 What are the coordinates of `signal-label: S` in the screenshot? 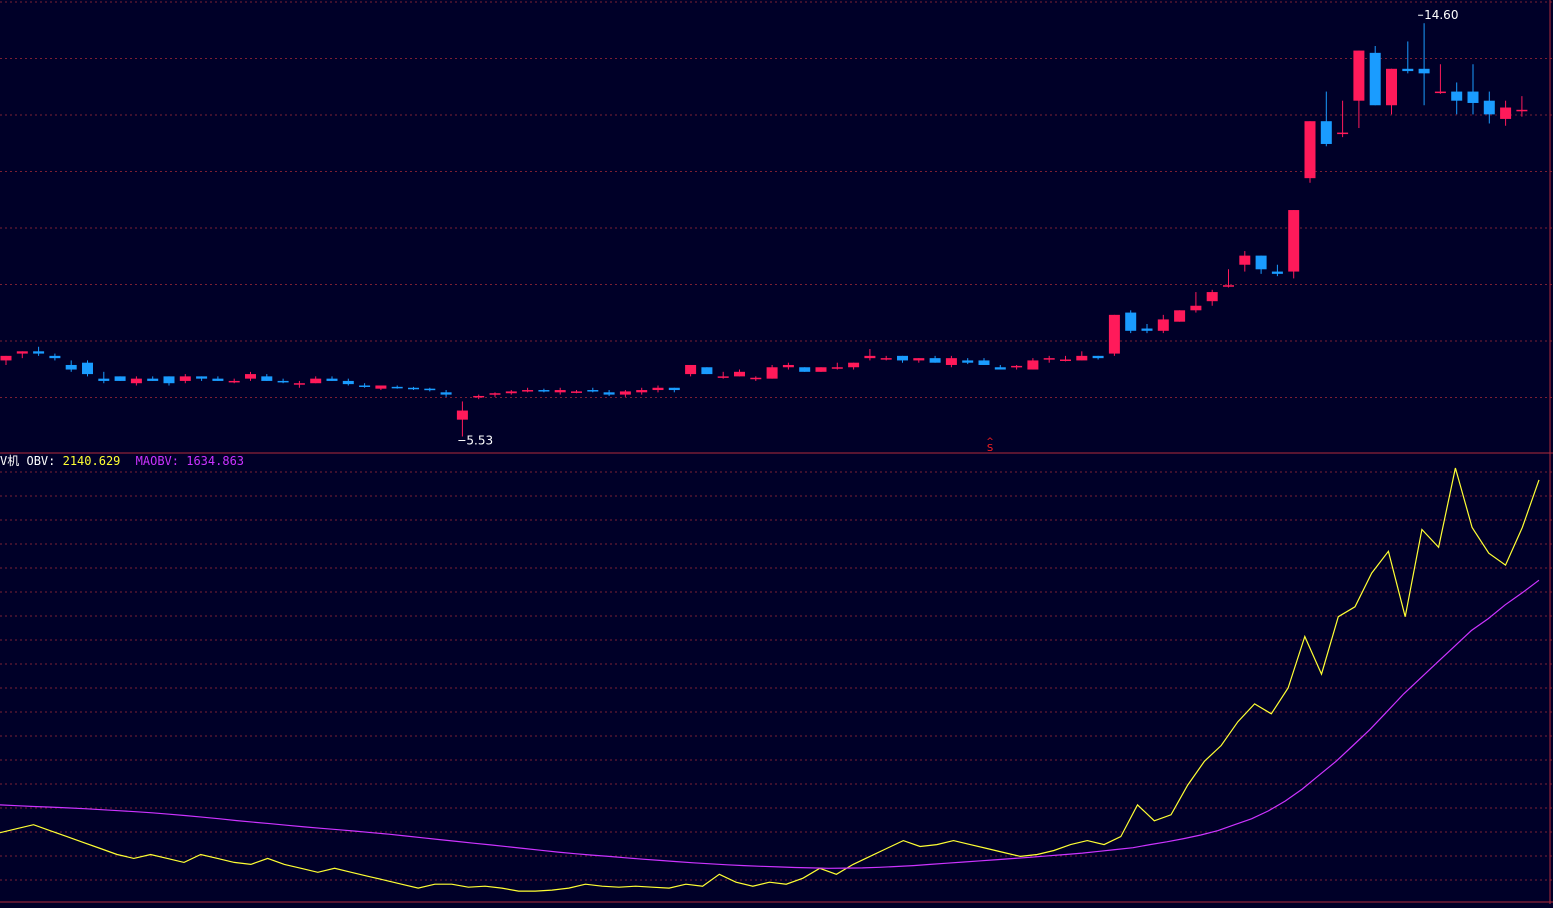 It's located at (990, 448).